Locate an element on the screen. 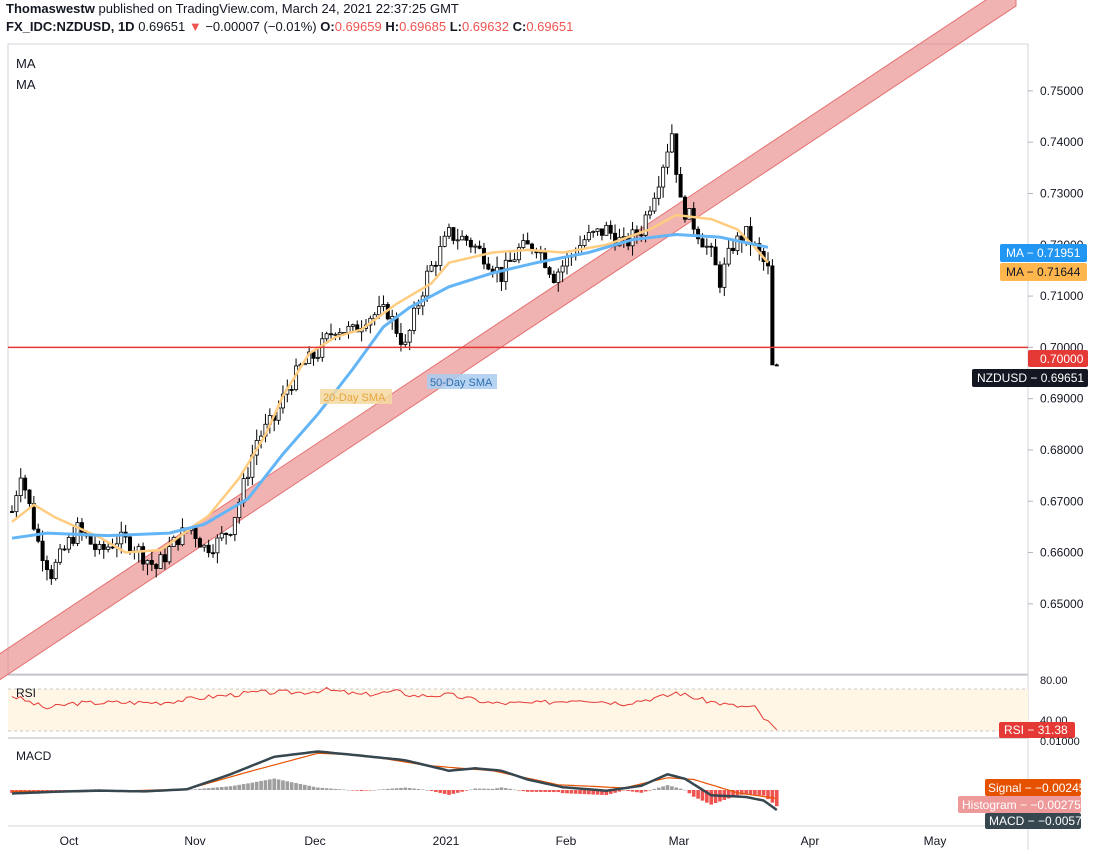 This screenshot has height=860, width=1099. price-tick-label: 0.67000 is located at coordinates (1062, 501).